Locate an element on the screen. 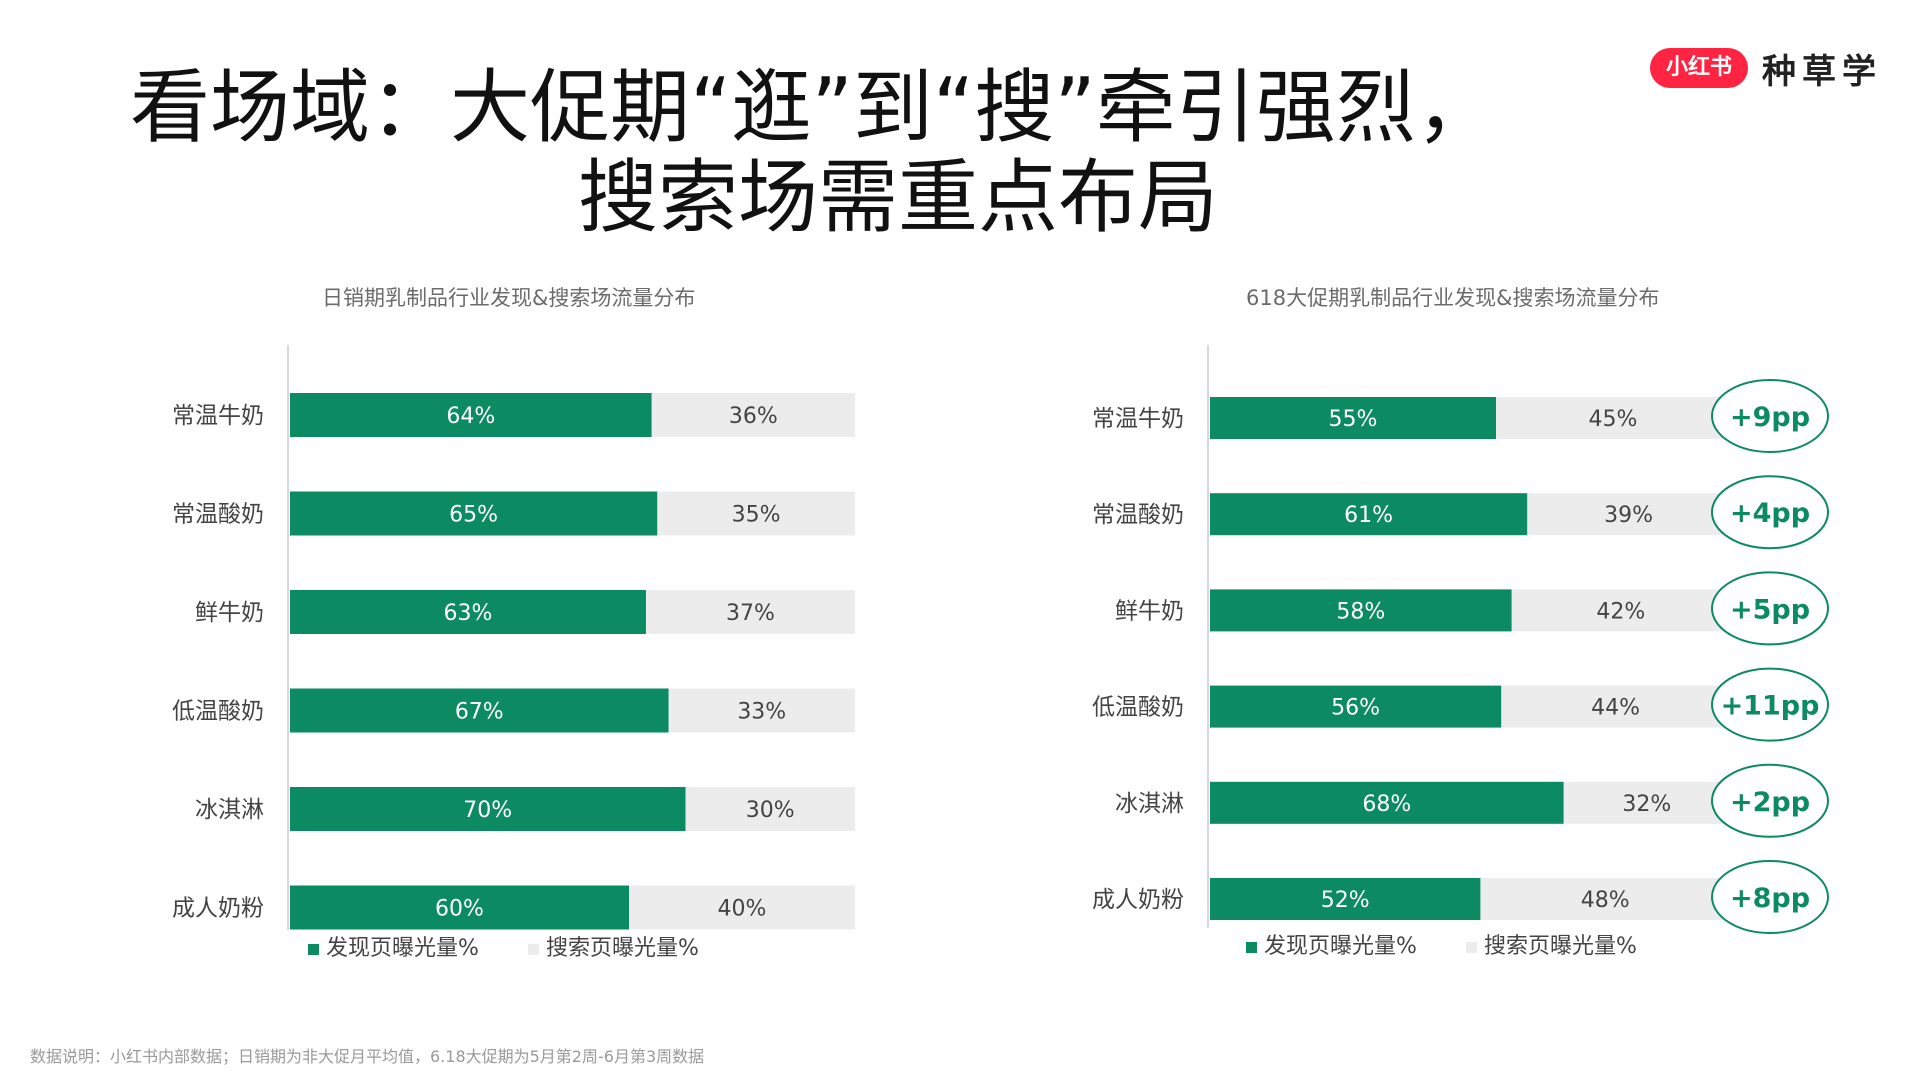 Image resolution: width=1920 pixels, height=1080 pixels. data-label-search: 35% is located at coordinates (756, 515).